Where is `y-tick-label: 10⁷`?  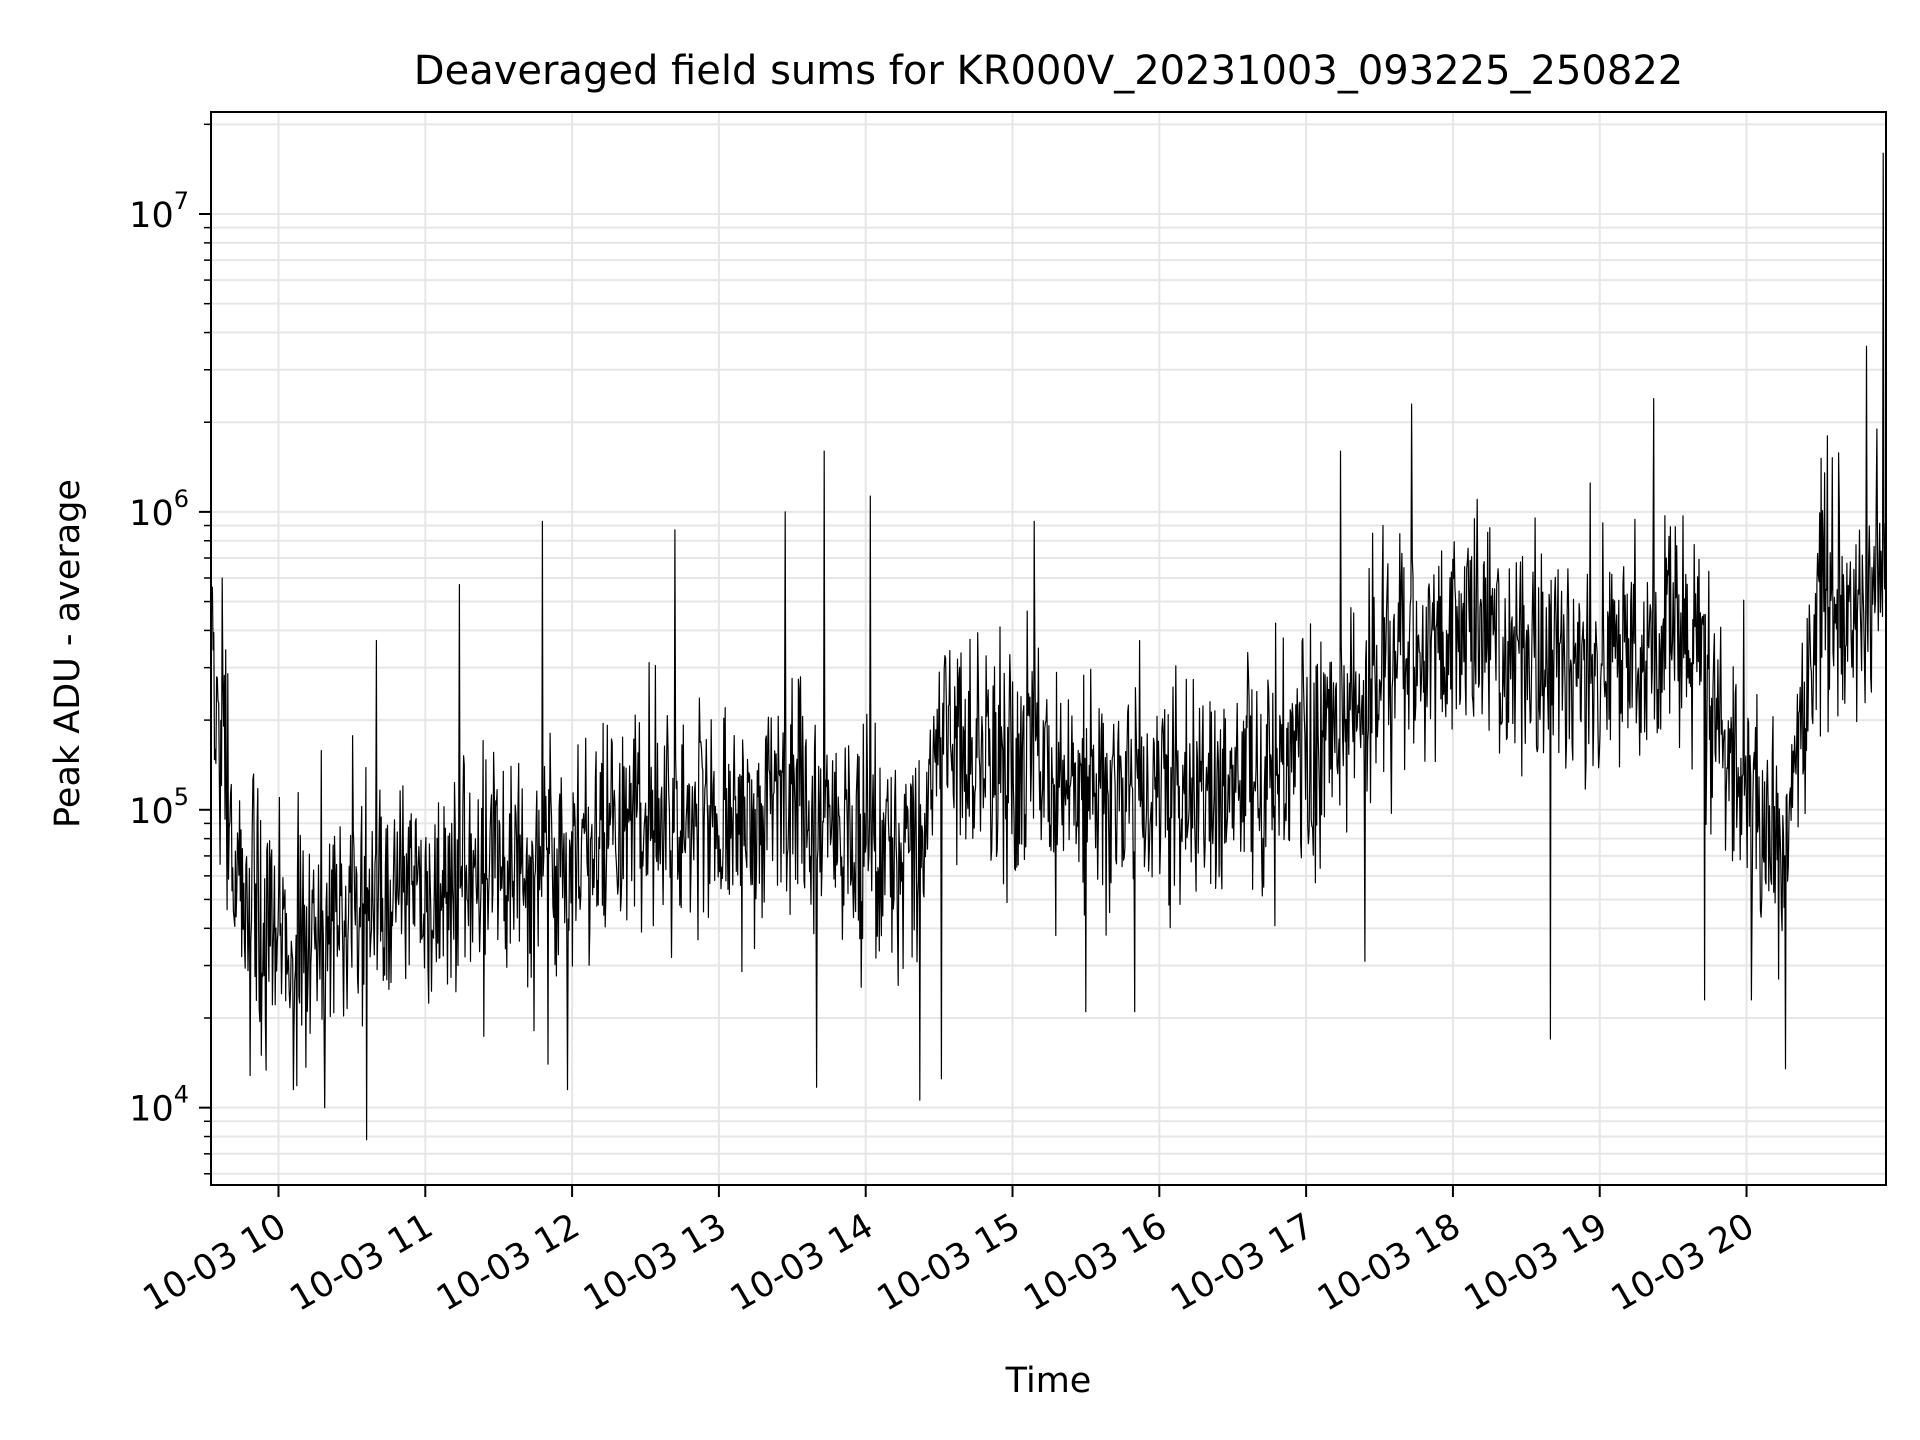 y-tick-label: 10⁷ is located at coordinates (159, 211).